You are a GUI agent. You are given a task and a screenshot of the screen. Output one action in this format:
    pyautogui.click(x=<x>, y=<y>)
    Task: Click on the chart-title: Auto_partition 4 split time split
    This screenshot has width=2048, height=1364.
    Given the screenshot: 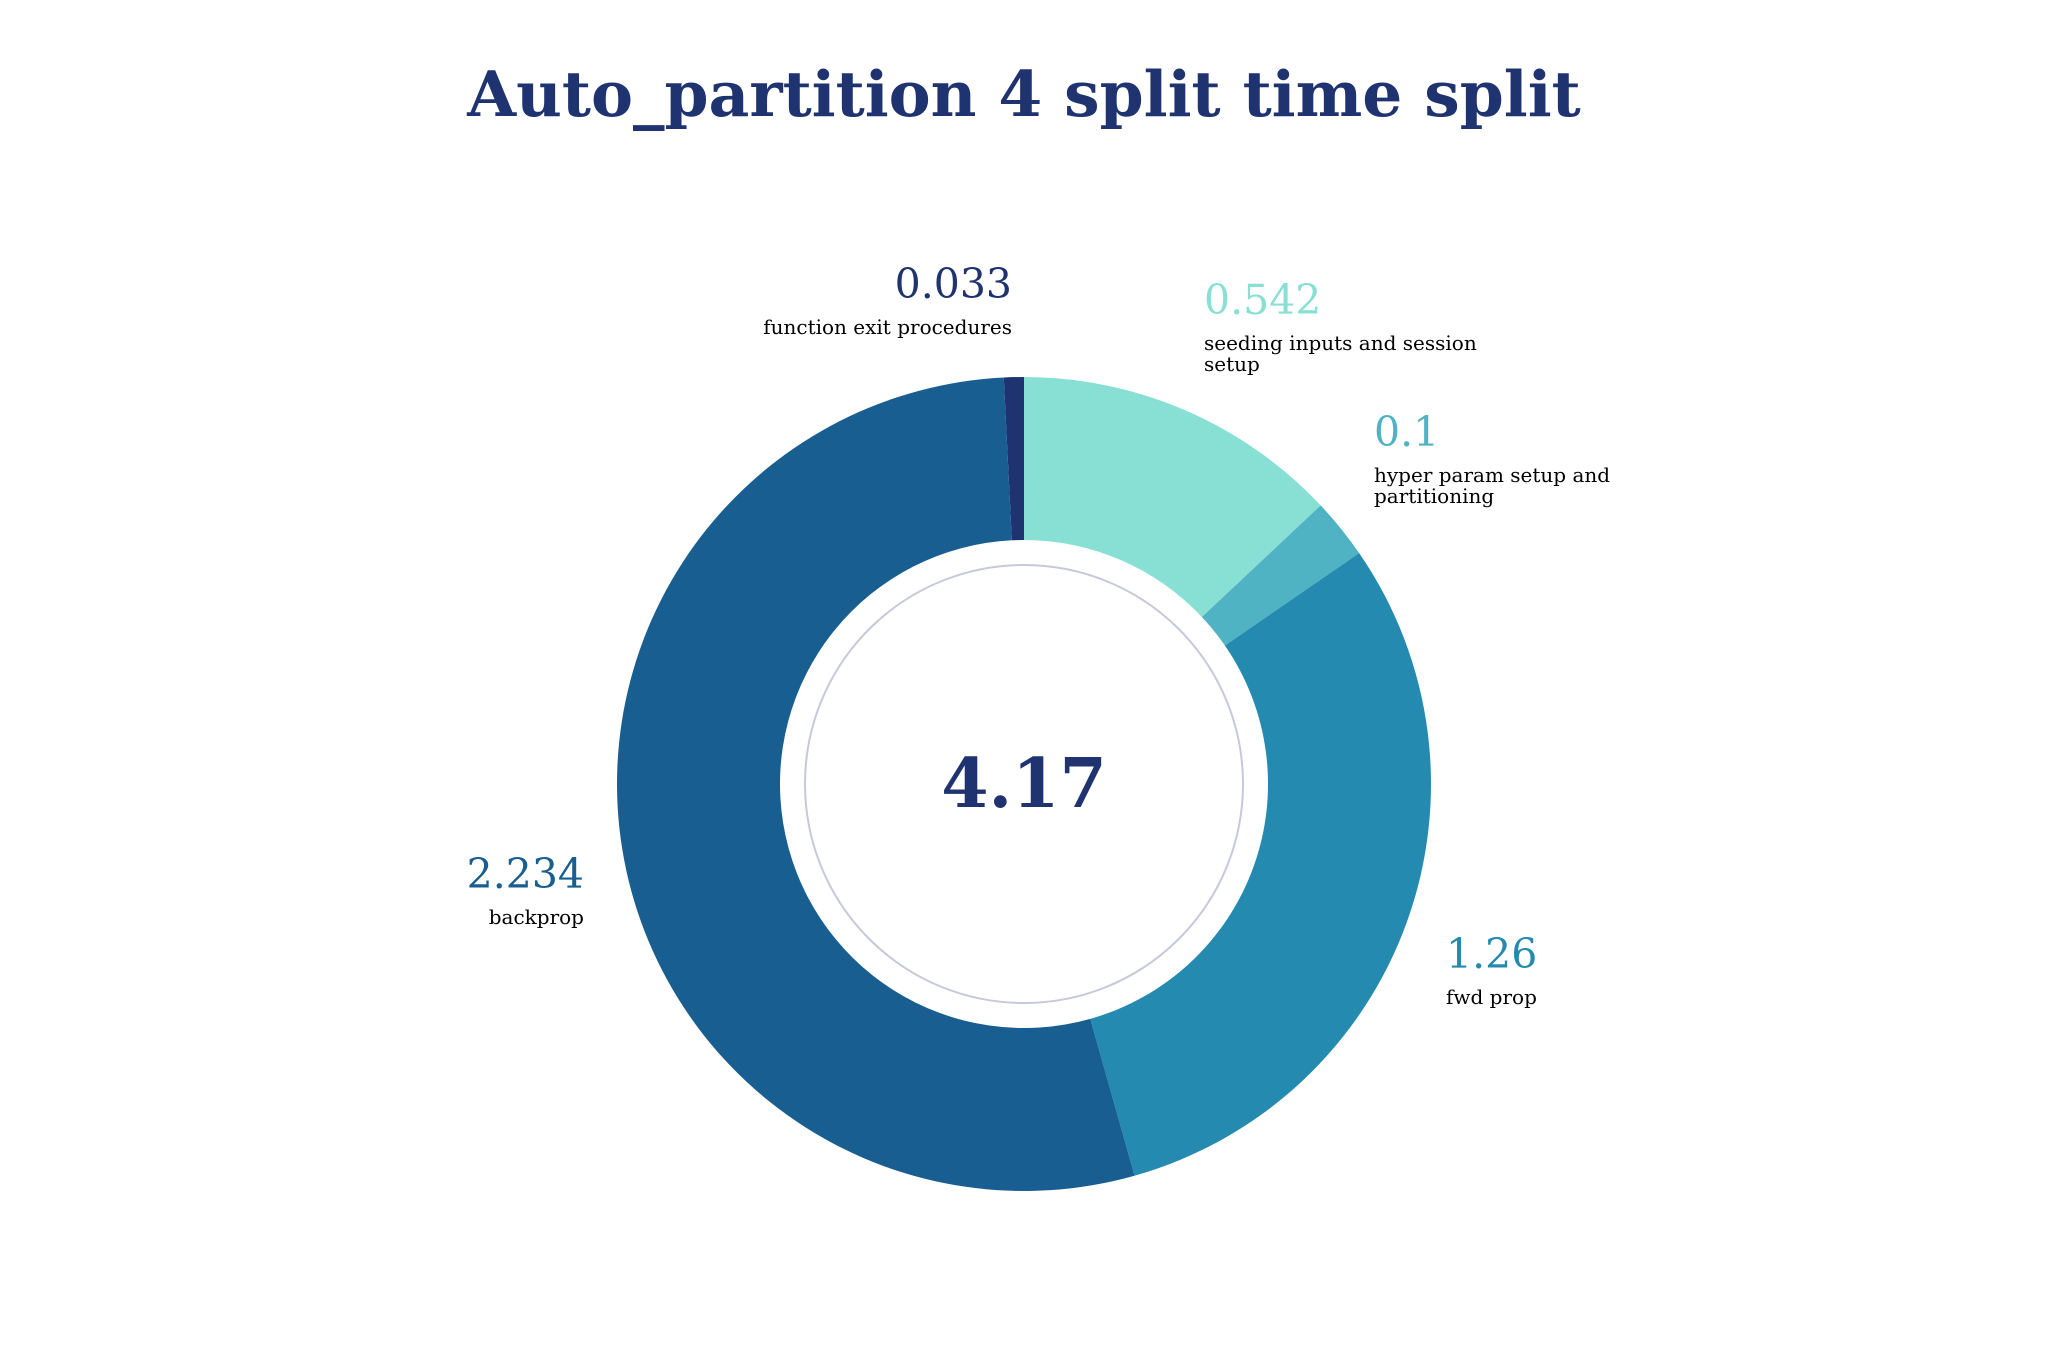 What is the action you would take?
    pyautogui.click(x=1023, y=94)
    